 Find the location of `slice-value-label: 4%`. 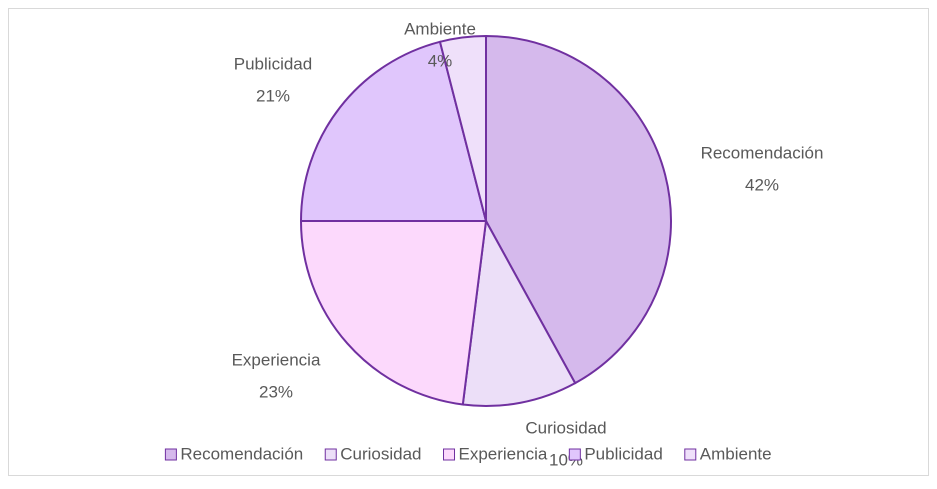

slice-value-label: 4% is located at coordinates (440, 60).